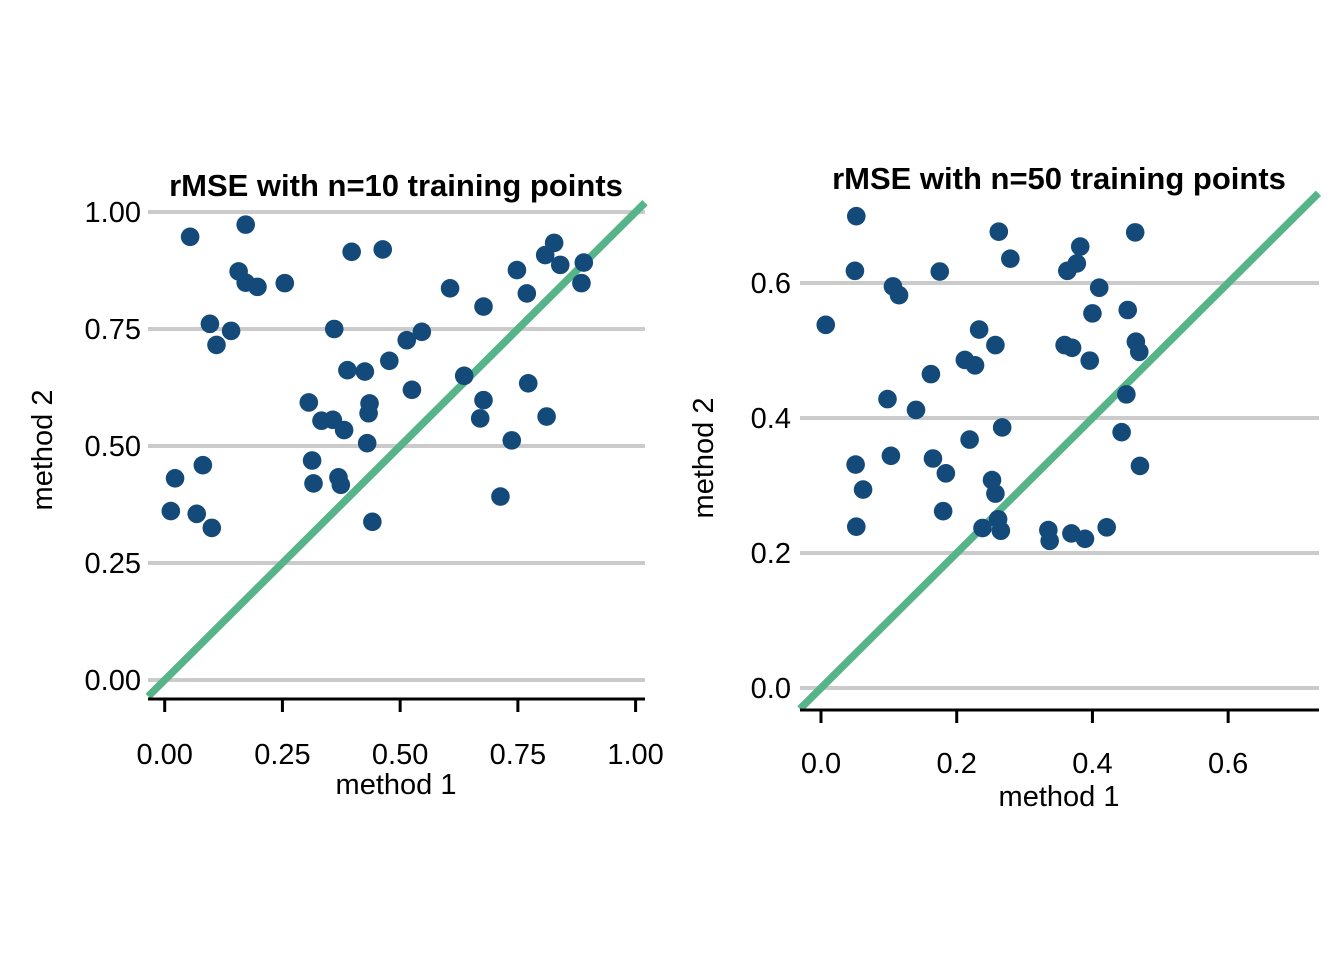  I want to click on x-tick-label: 0.4, so click(1092, 764).